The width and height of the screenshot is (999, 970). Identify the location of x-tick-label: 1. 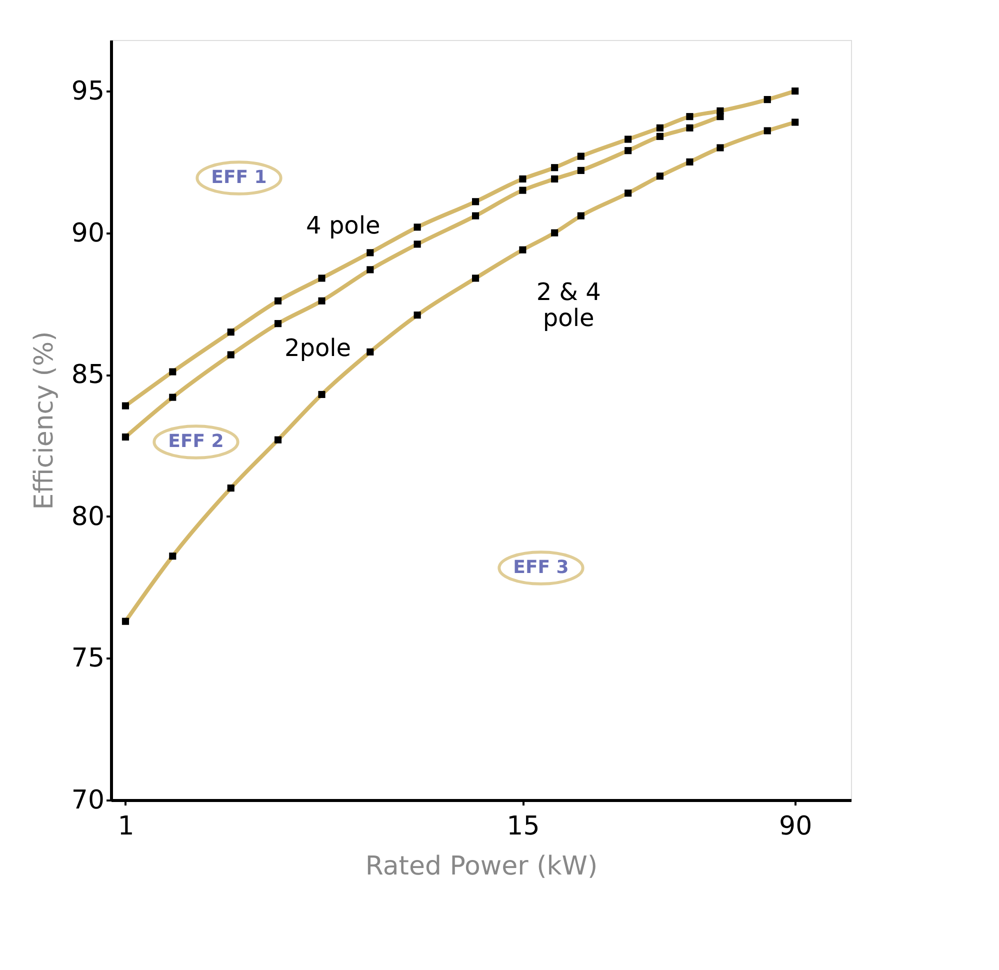
(126, 827).